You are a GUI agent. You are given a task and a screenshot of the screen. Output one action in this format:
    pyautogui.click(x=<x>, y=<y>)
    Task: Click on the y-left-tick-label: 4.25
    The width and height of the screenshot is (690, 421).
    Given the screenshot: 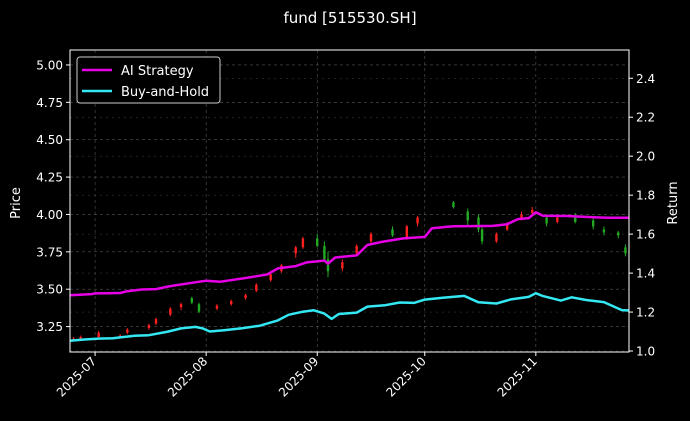 What is the action you would take?
    pyautogui.click(x=49, y=178)
    